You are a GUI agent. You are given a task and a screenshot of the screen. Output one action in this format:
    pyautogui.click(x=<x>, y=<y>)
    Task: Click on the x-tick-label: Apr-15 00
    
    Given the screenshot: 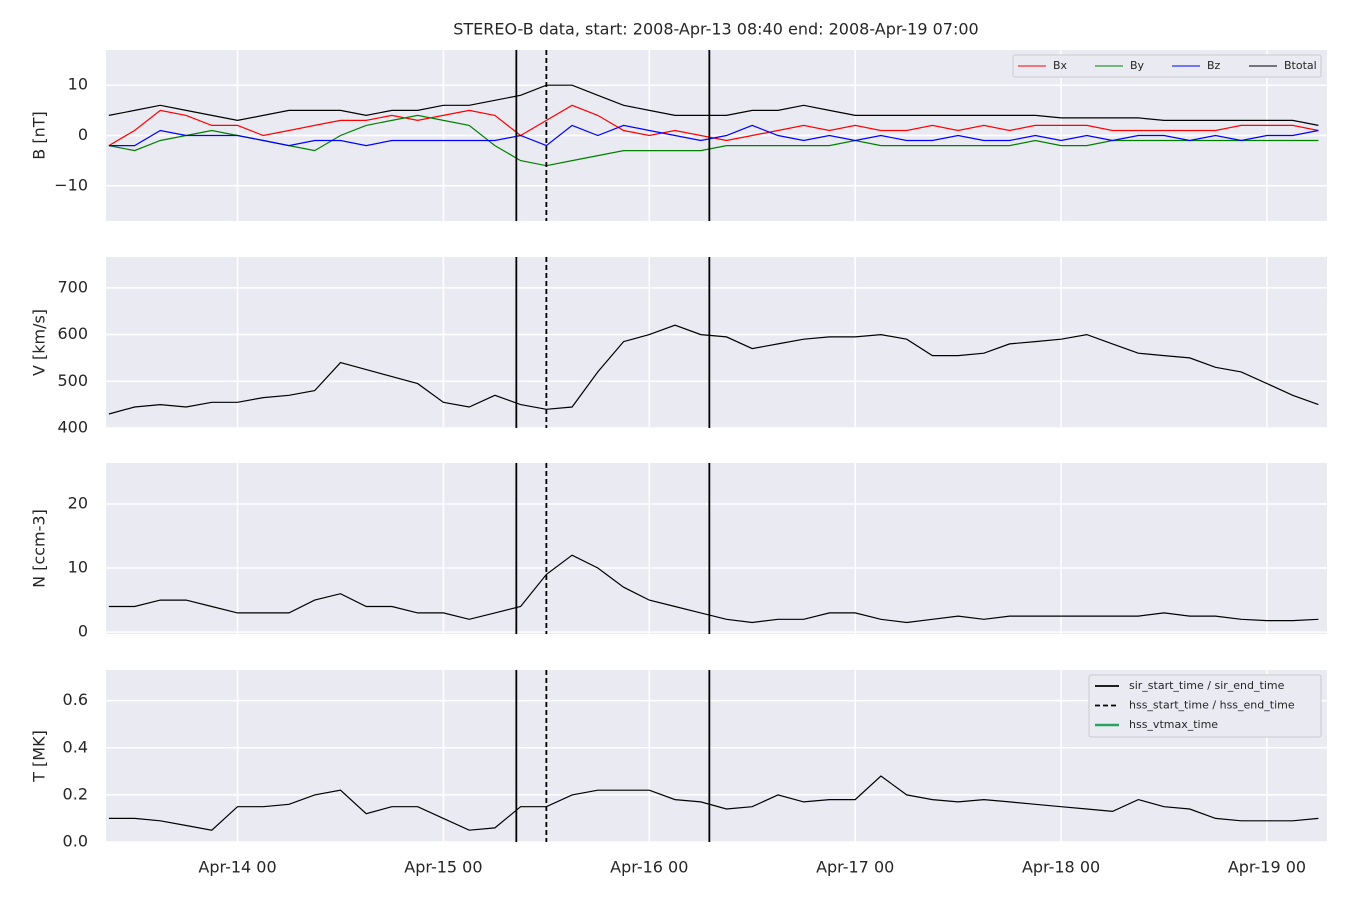 What is the action you would take?
    pyautogui.click(x=443, y=867)
    